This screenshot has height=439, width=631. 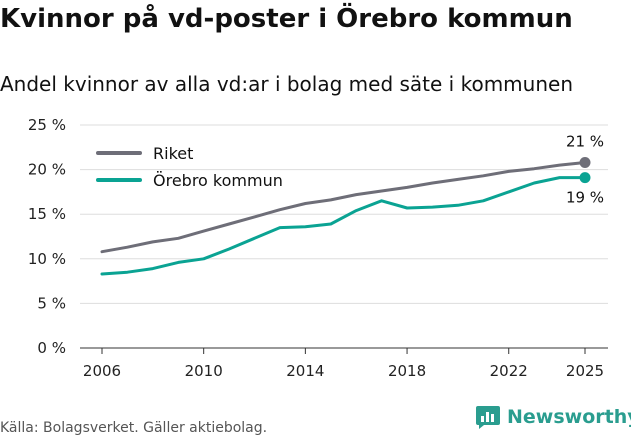 I want to click on x-tick-label: 2010, so click(x=204, y=371).